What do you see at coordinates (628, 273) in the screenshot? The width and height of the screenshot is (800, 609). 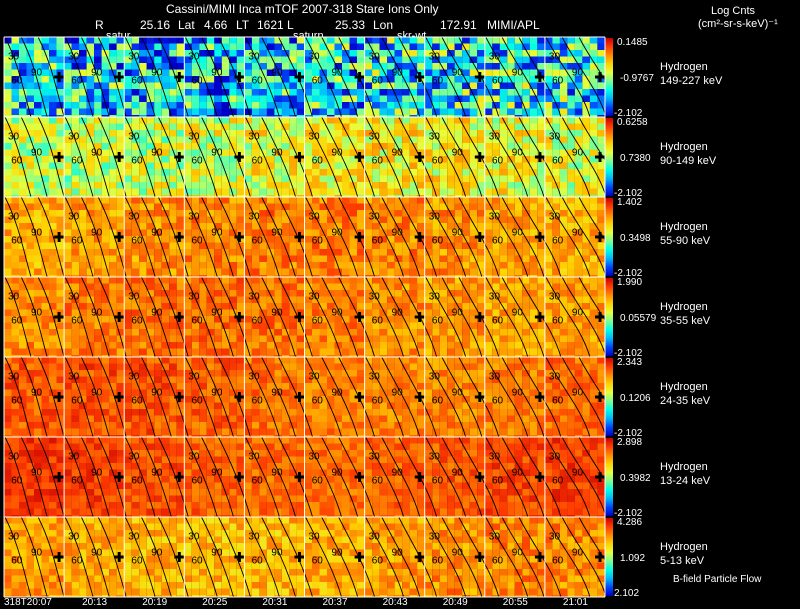 I see `colorbar-min-3: -2.102` at bounding box center [628, 273].